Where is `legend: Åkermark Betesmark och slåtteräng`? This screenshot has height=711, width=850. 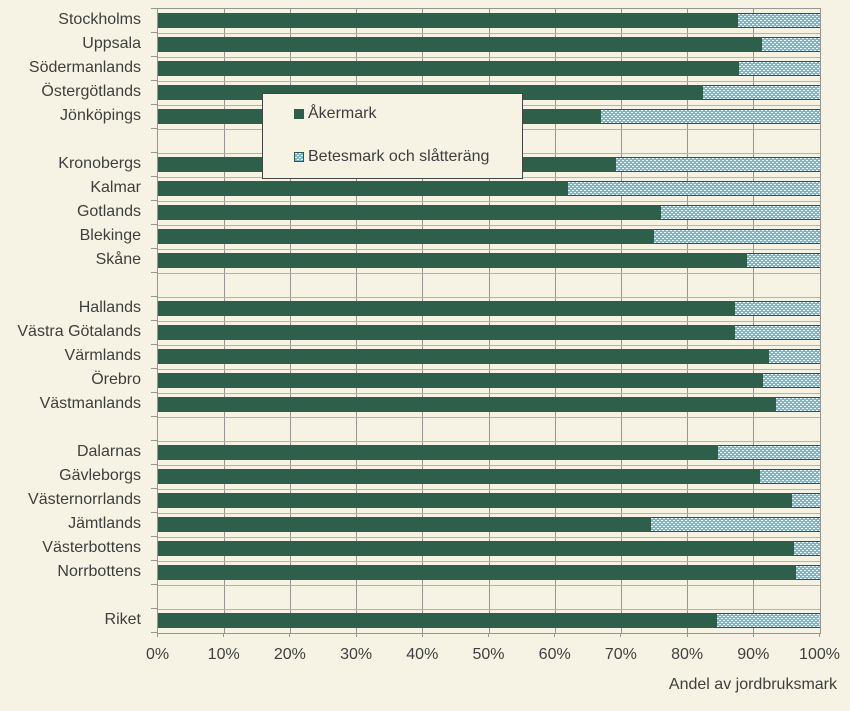 legend: Åkermark Betesmark och slåtteräng is located at coordinates (392, 136).